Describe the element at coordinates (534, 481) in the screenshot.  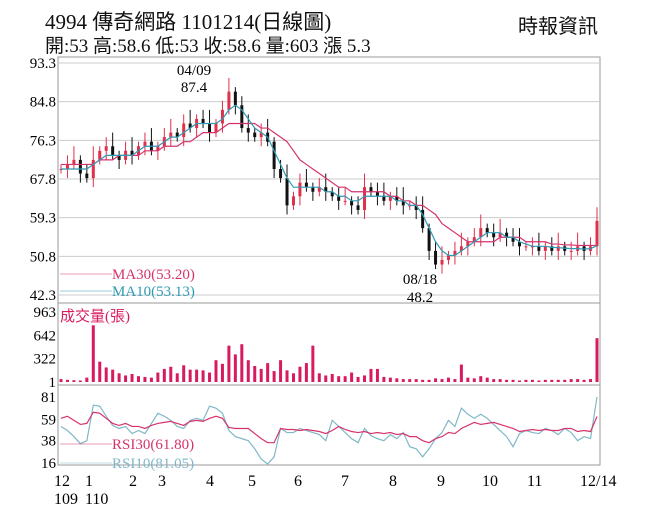
I see `x-tick-label: 11` at that location.